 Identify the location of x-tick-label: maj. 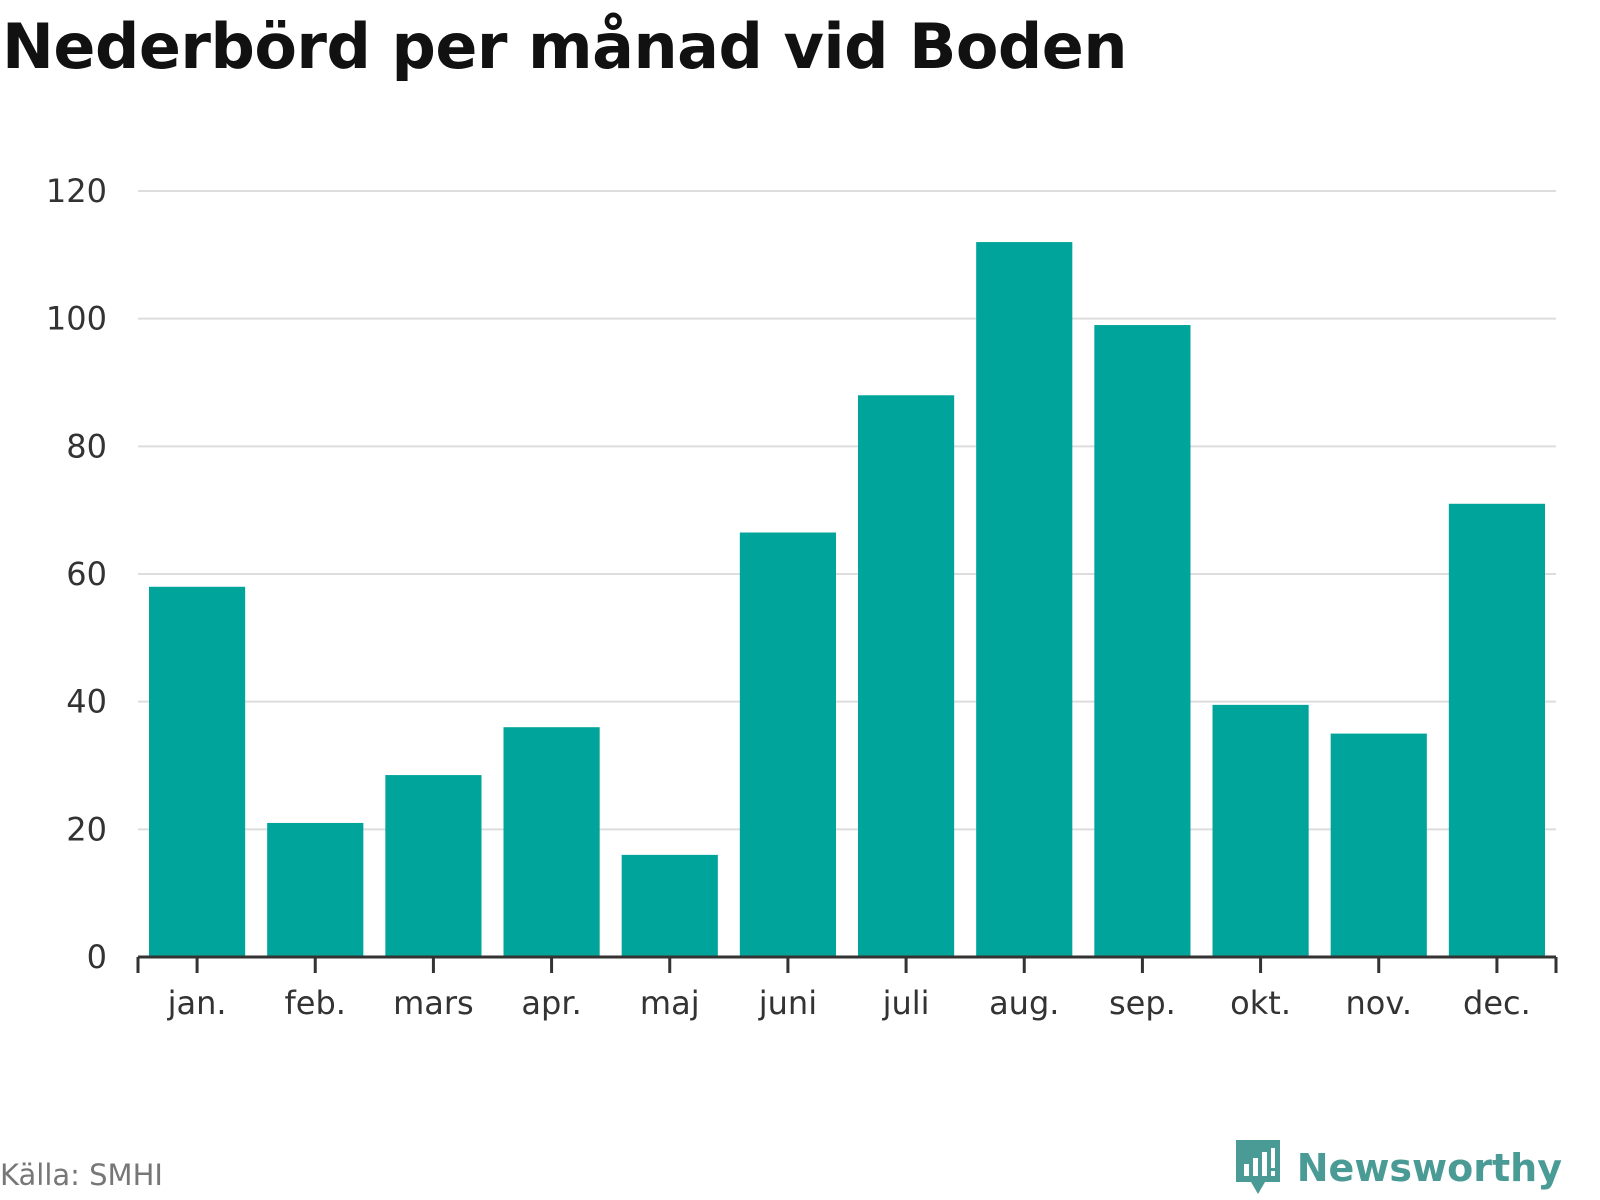
(670, 1003).